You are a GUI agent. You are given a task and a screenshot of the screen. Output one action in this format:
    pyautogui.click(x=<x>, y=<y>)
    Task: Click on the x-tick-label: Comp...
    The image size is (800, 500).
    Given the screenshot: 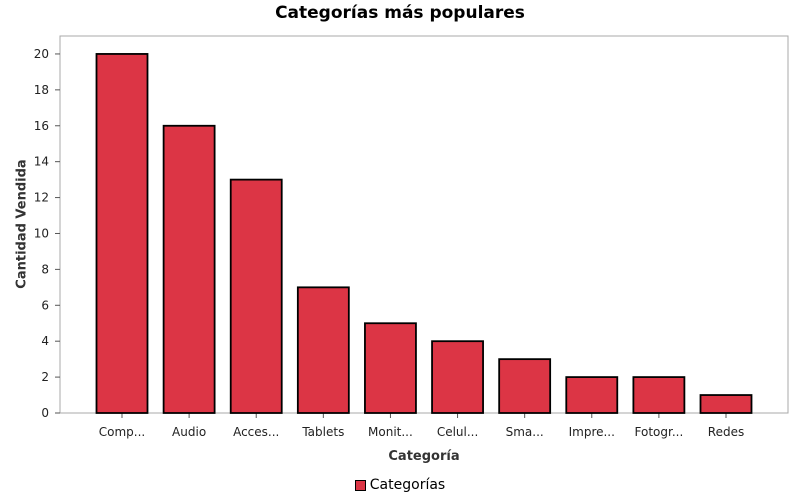 What is the action you would take?
    pyautogui.click(x=122, y=432)
    